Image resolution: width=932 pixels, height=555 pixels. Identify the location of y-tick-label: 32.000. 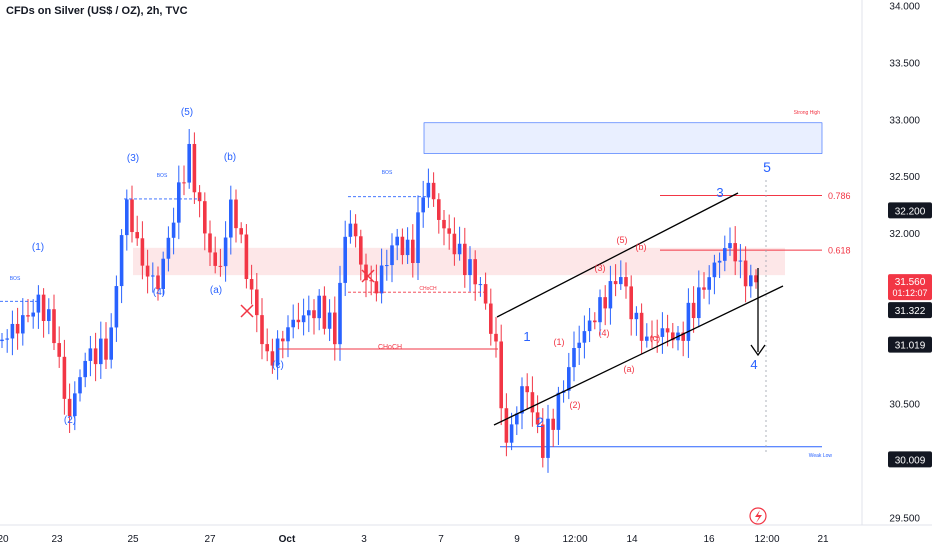
(904, 234).